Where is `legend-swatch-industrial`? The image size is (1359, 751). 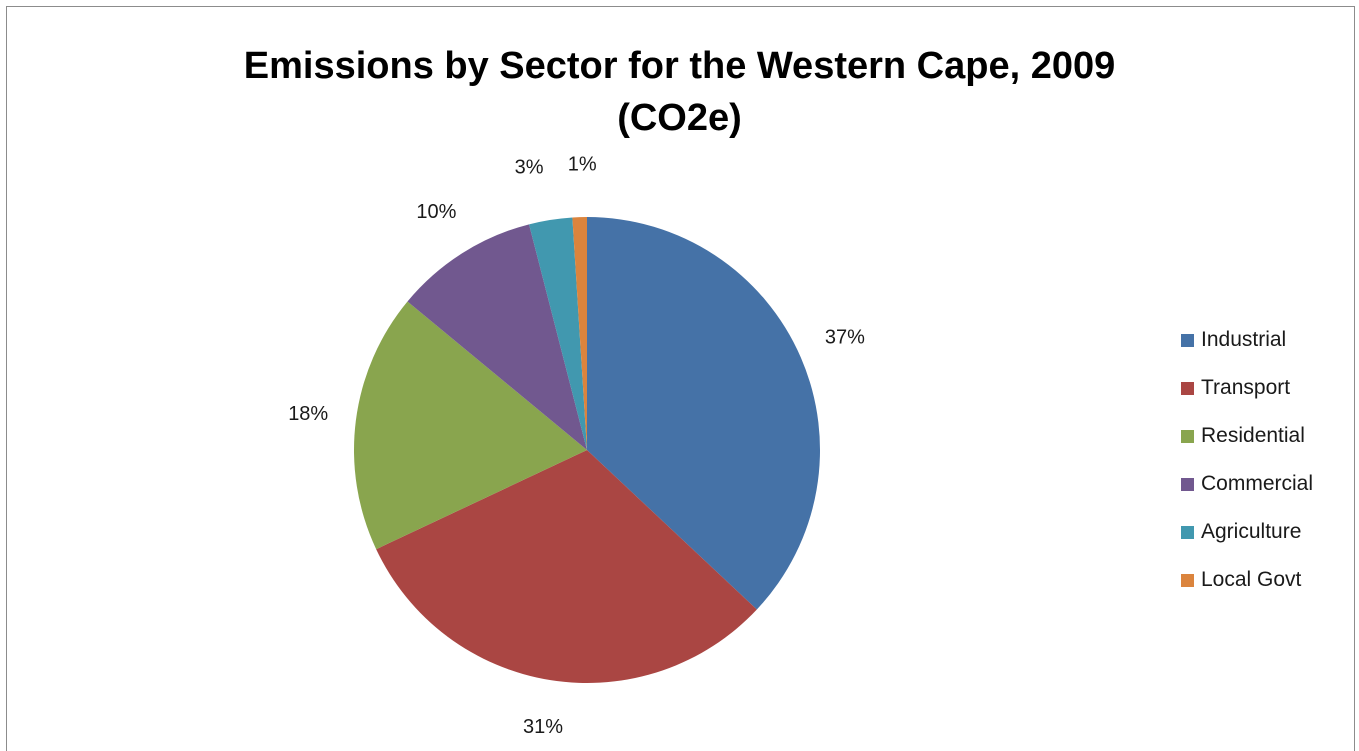
legend-swatch-industrial is located at coordinates (1187, 340).